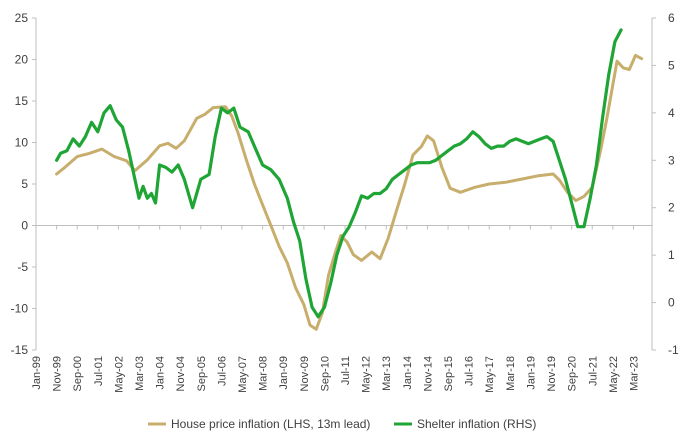 This screenshot has width=700, height=447. Describe the element at coordinates (22, 101) in the screenshot. I see `left-tick-label: 15` at that location.